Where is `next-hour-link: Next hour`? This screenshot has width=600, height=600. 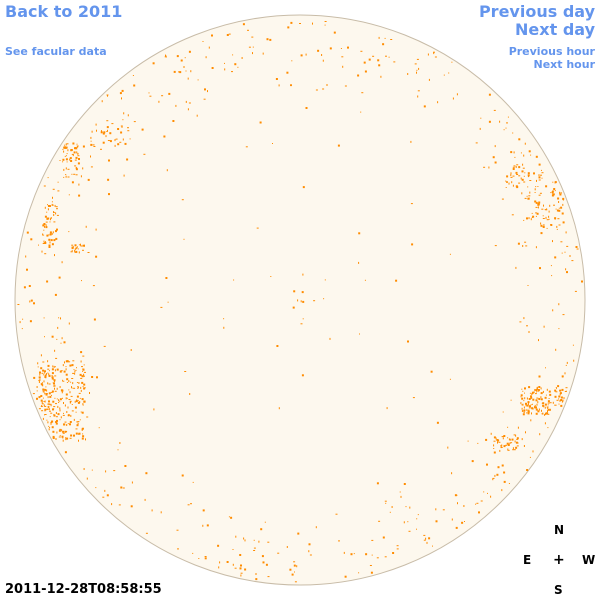 next-hour-link: Next hour is located at coordinates (564, 64).